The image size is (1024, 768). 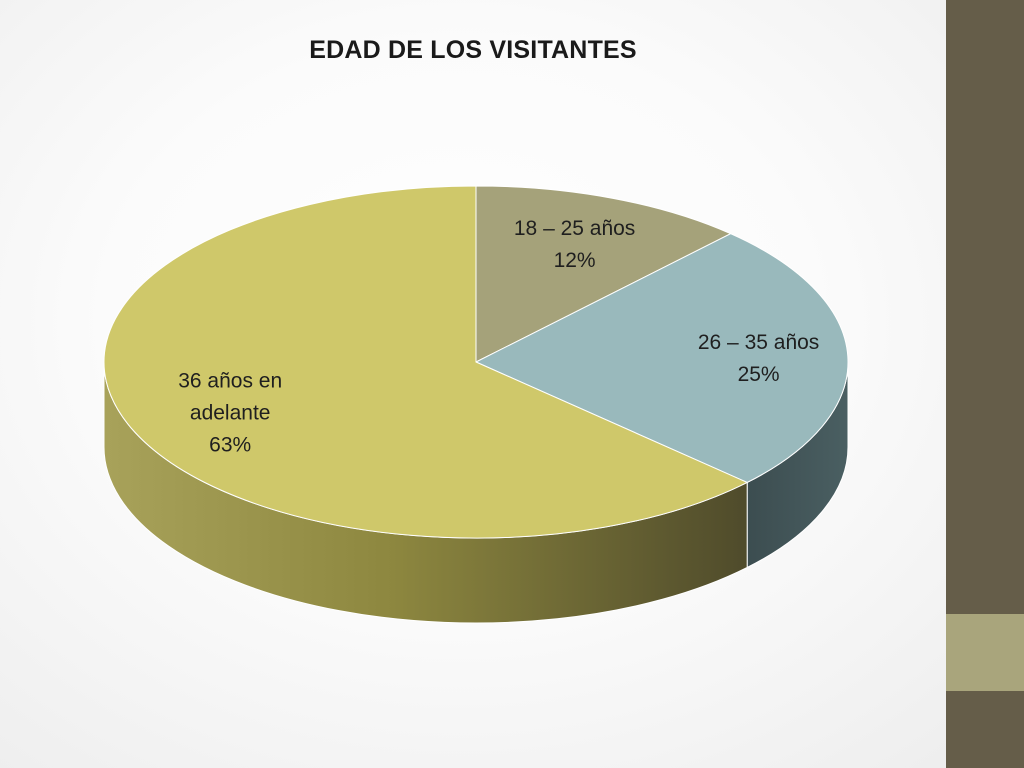 I want to click on slice-name: adelante, so click(x=230, y=412).